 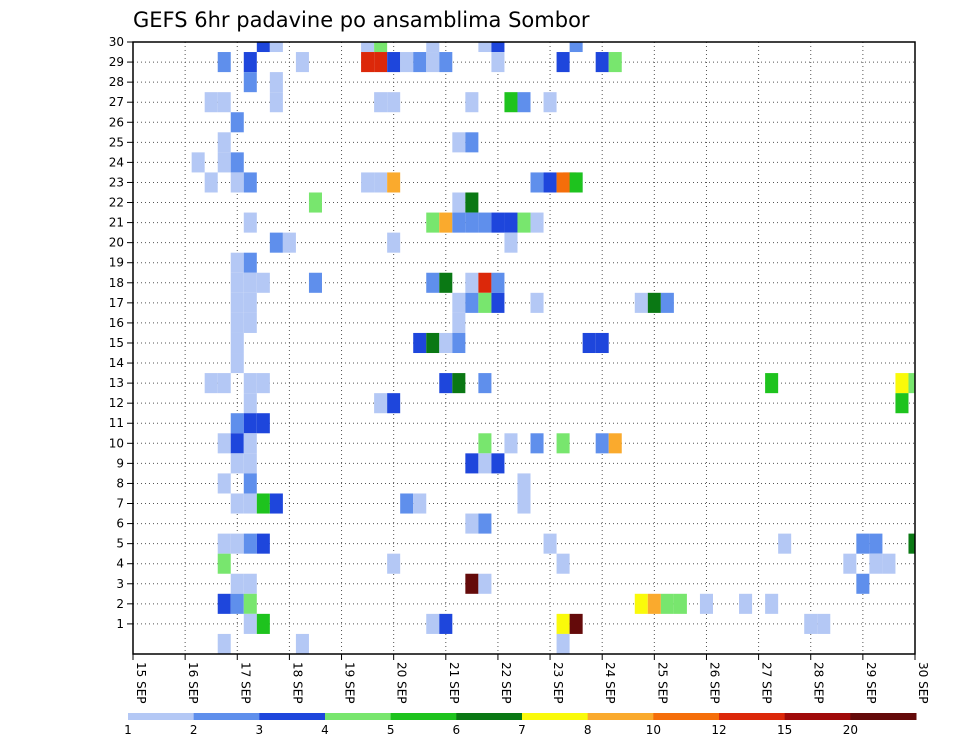 What do you see at coordinates (120, 524) in the screenshot?
I see `y-tick-label: 6` at bounding box center [120, 524].